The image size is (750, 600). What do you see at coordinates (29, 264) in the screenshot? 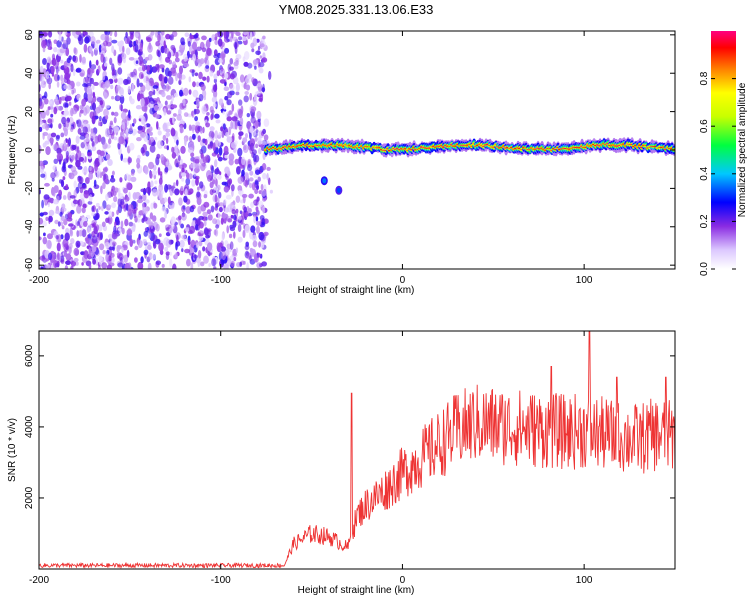
I see `spectrogram-y-tick-label: -60` at bounding box center [29, 264].